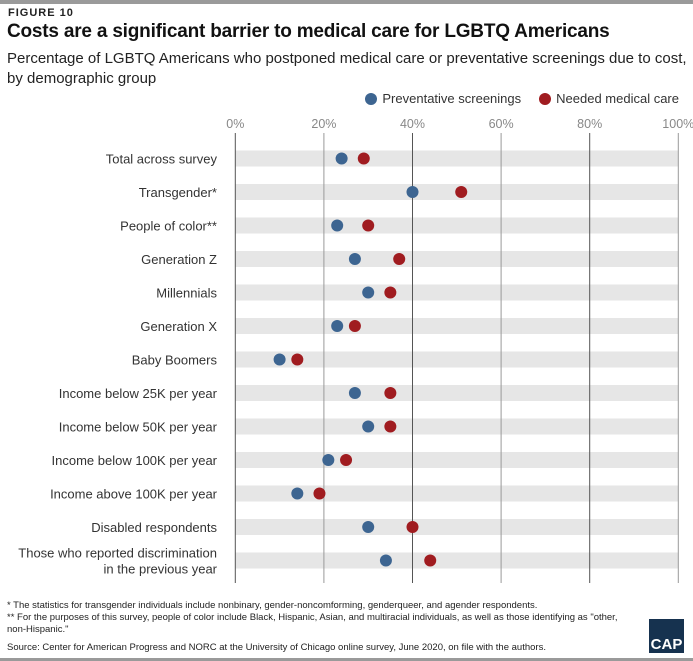 The image size is (693, 661). I want to click on category-label: People of color**, so click(168, 226).